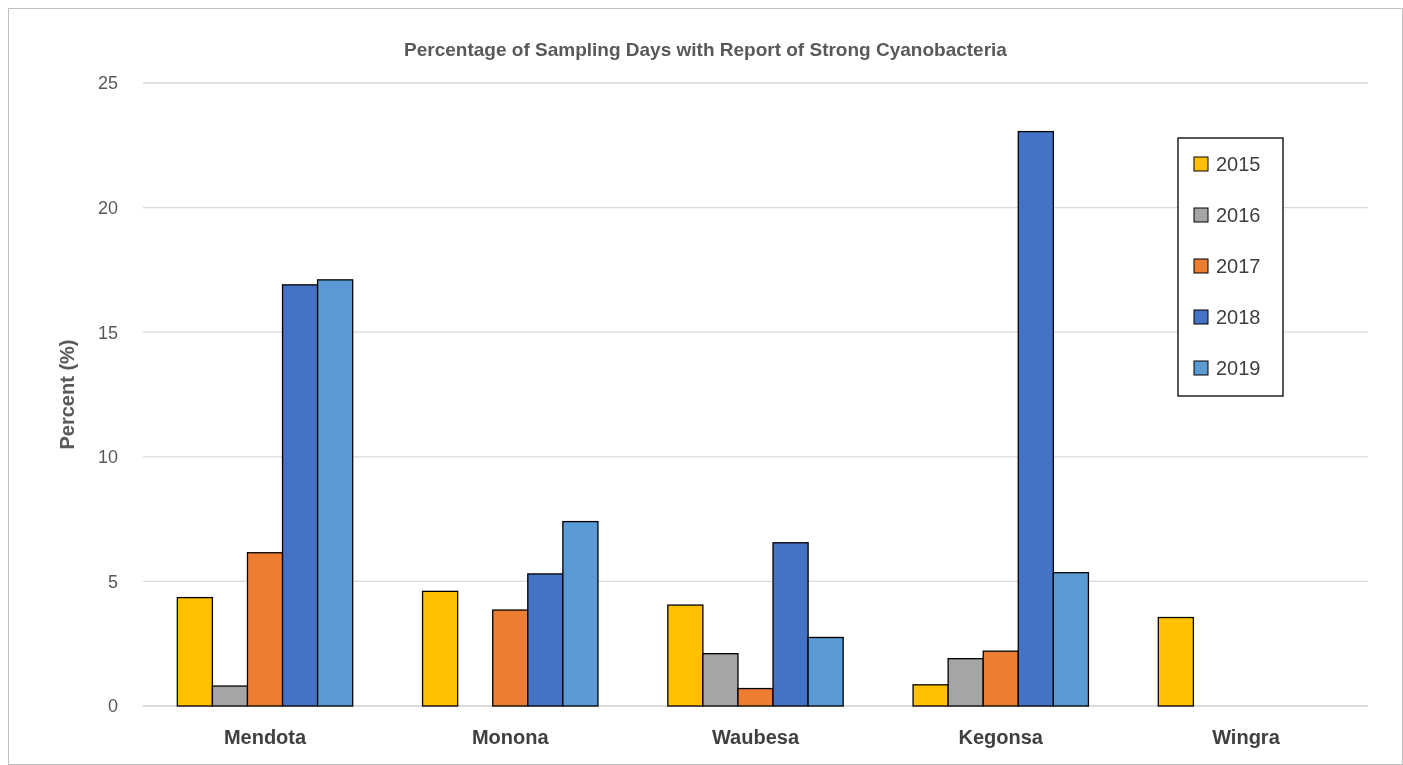 This screenshot has height=765, width=1403. I want to click on x-tick-label: Mendota, so click(265, 737).